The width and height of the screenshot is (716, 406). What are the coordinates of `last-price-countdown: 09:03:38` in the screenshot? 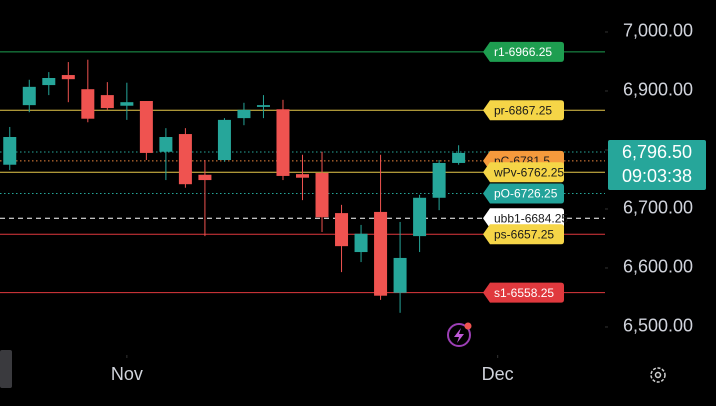 It's located at (657, 176).